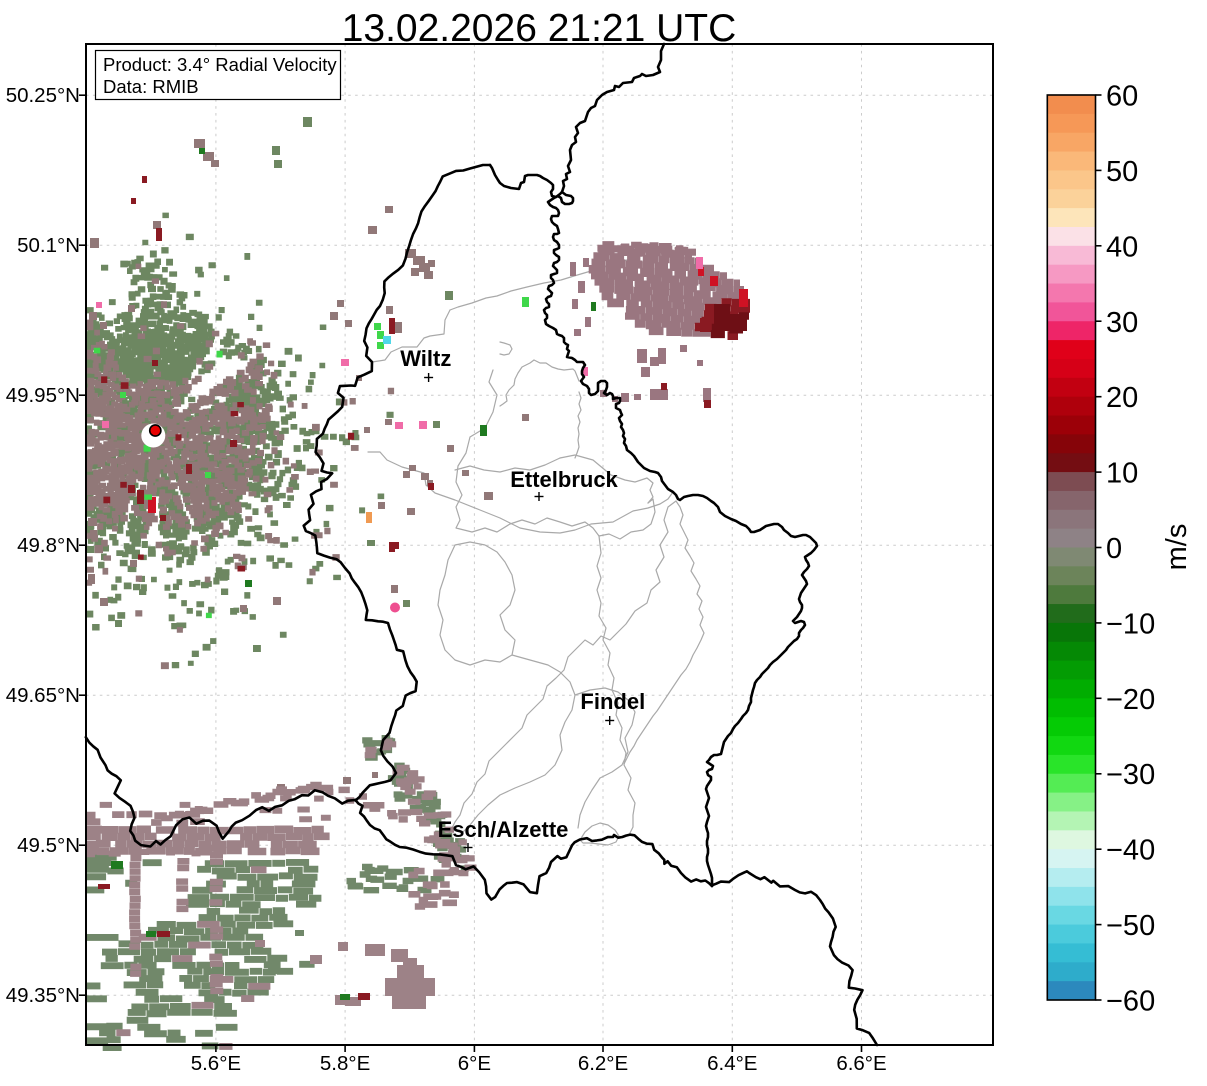 This screenshot has width=1207, height=1086. What do you see at coordinates (474, 1063) in the screenshot?
I see `svg-text: 6°E` at bounding box center [474, 1063].